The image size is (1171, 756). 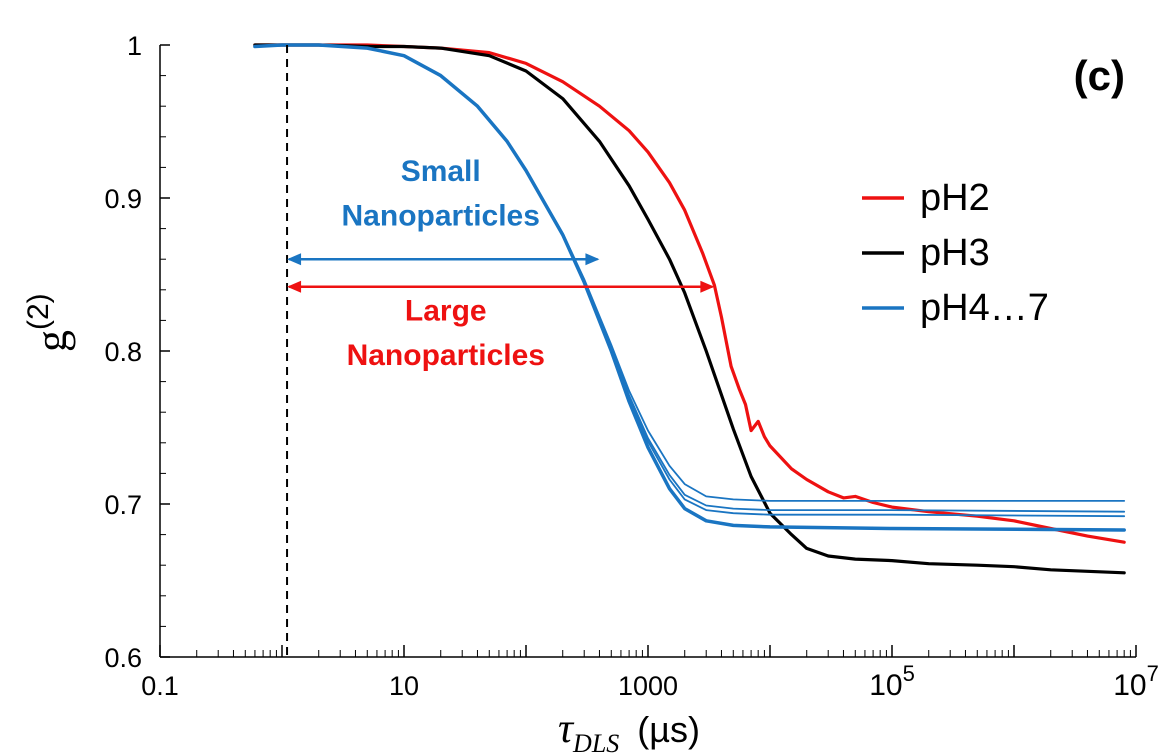 What do you see at coordinates (123, 352) in the screenshot?
I see `y-tick-label: 0.8` at bounding box center [123, 352].